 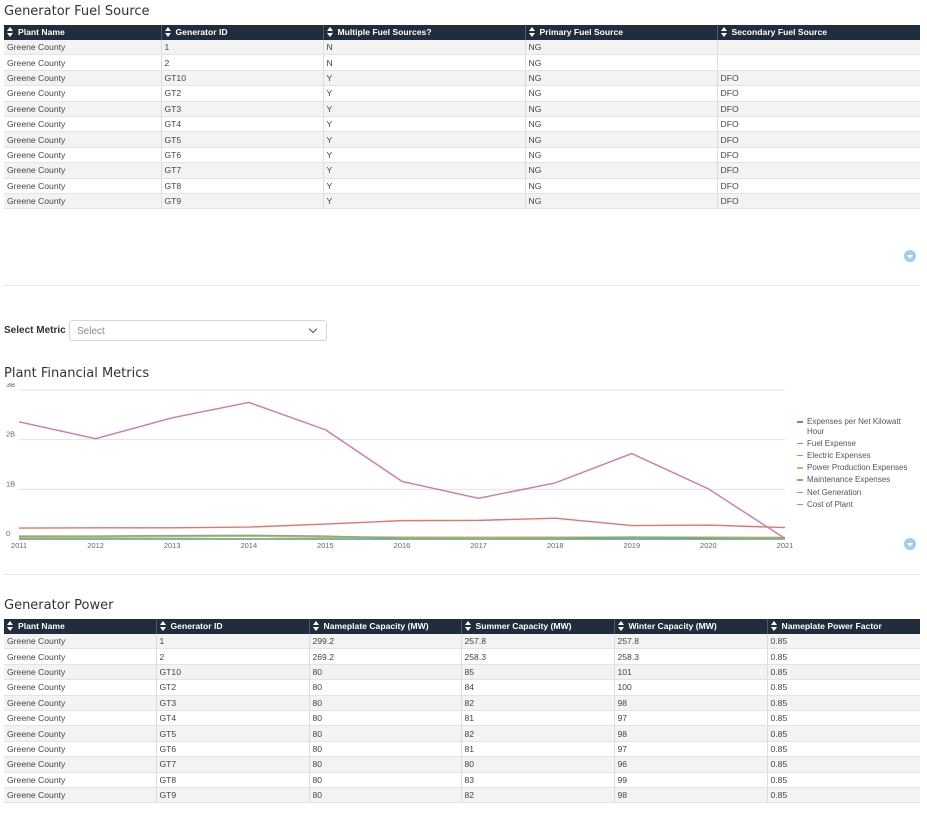 What do you see at coordinates (910, 256) in the screenshot?
I see `expand-fuel-table-button` at bounding box center [910, 256].